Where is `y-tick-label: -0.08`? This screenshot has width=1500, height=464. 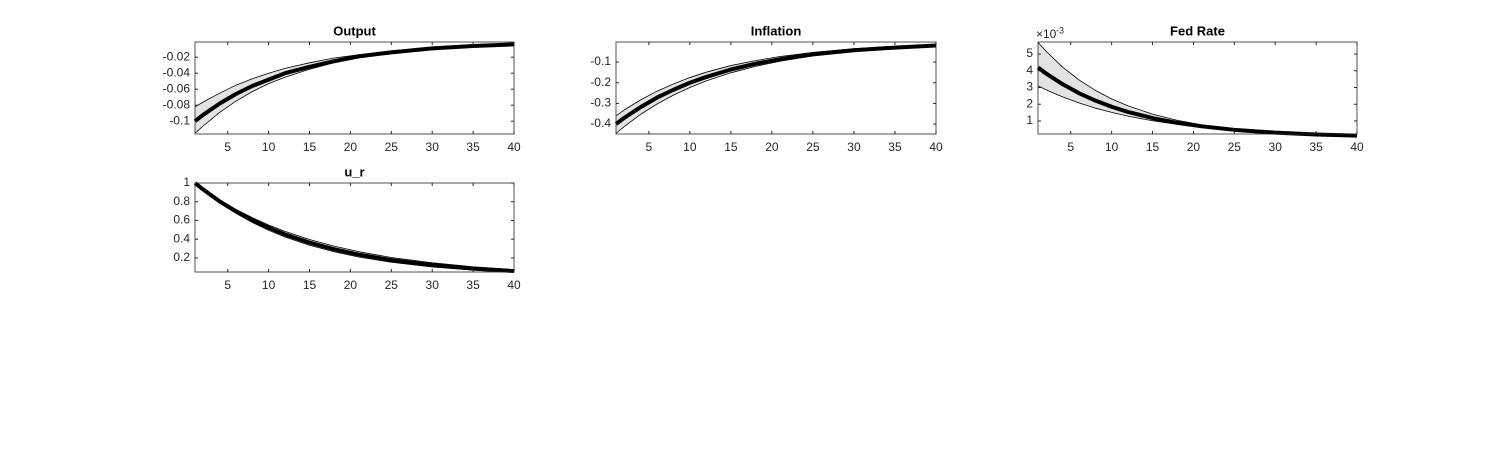 y-tick-label: -0.08 is located at coordinates (177, 104).